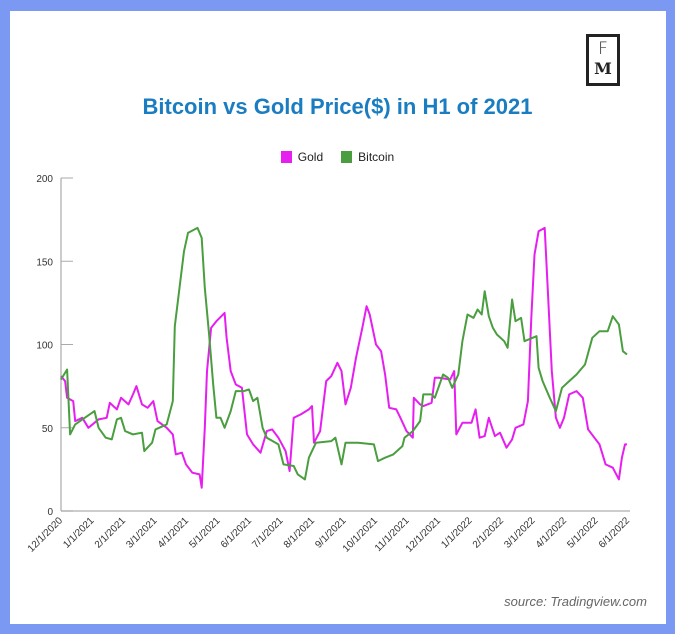 The width and height of the screenshot is (675, 634). What do you see at coordinates (376, 157) in the screenshot?
I see `legend-label-bitcoin: Bitcoin` at bounding box center [376, 157].